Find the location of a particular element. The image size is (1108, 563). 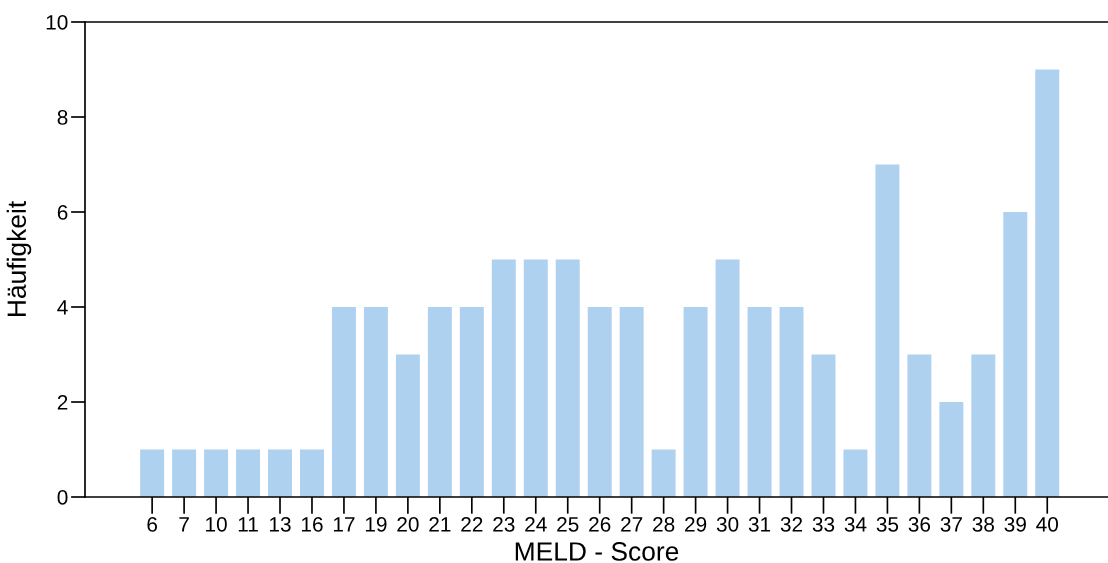

x-tick-label: 37 is located at coordinates (951, 524).